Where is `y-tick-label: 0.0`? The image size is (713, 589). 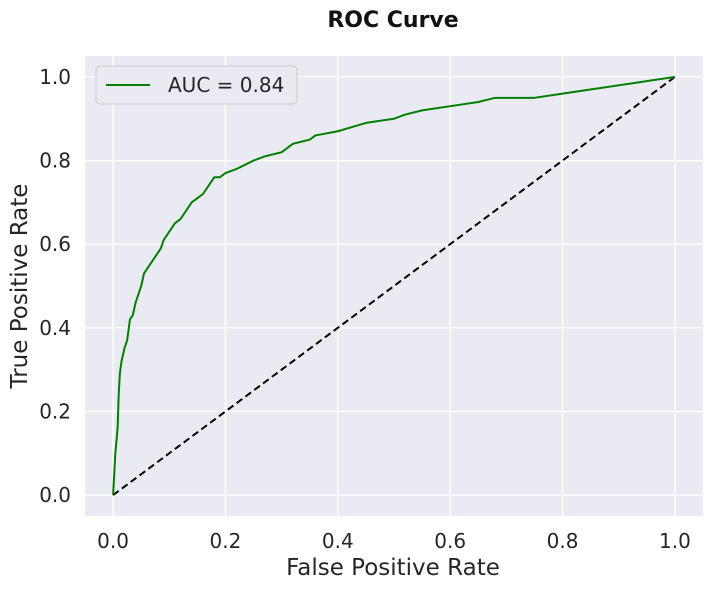
y-tick-label: 0.0 is located at coordinates (55, 495).